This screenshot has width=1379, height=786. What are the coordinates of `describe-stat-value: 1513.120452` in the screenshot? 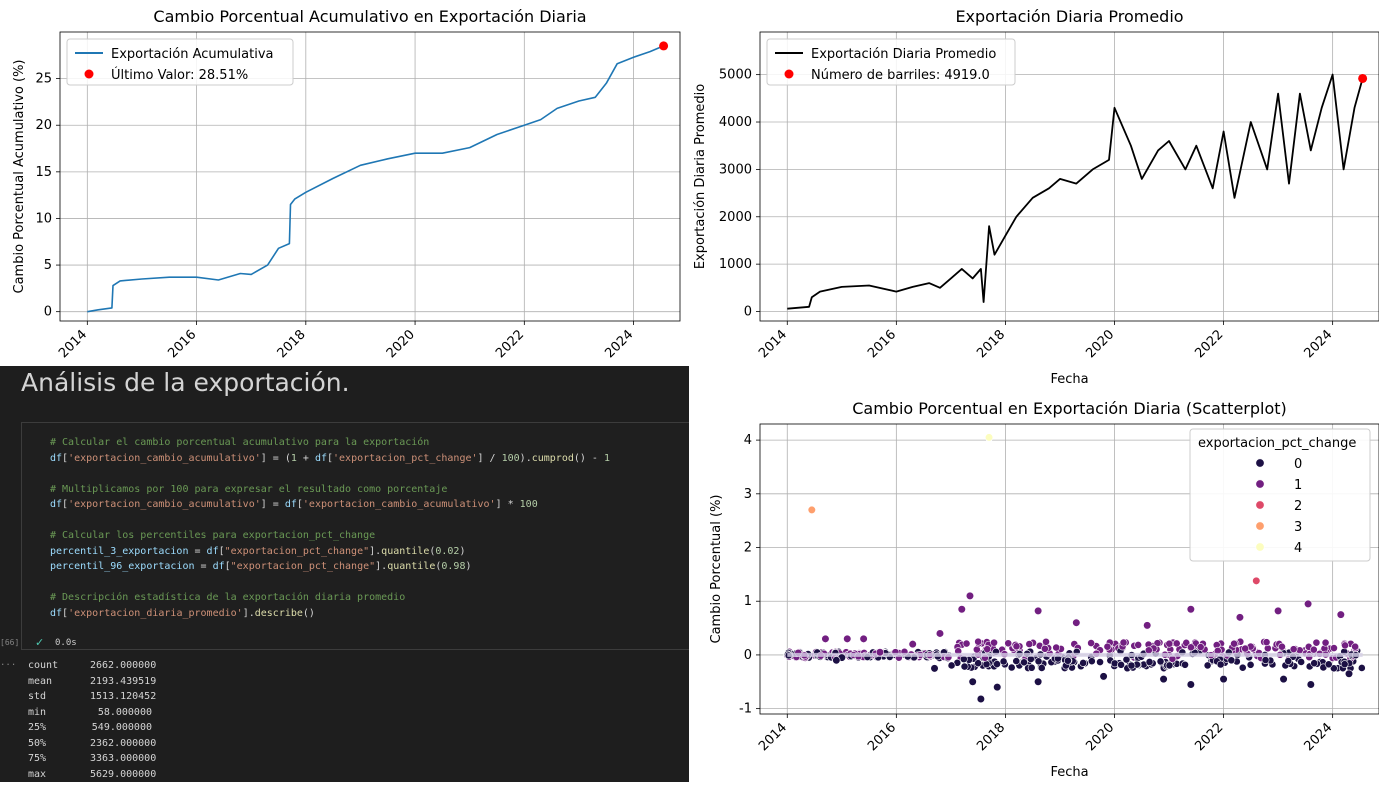 It's located at (123, 696).